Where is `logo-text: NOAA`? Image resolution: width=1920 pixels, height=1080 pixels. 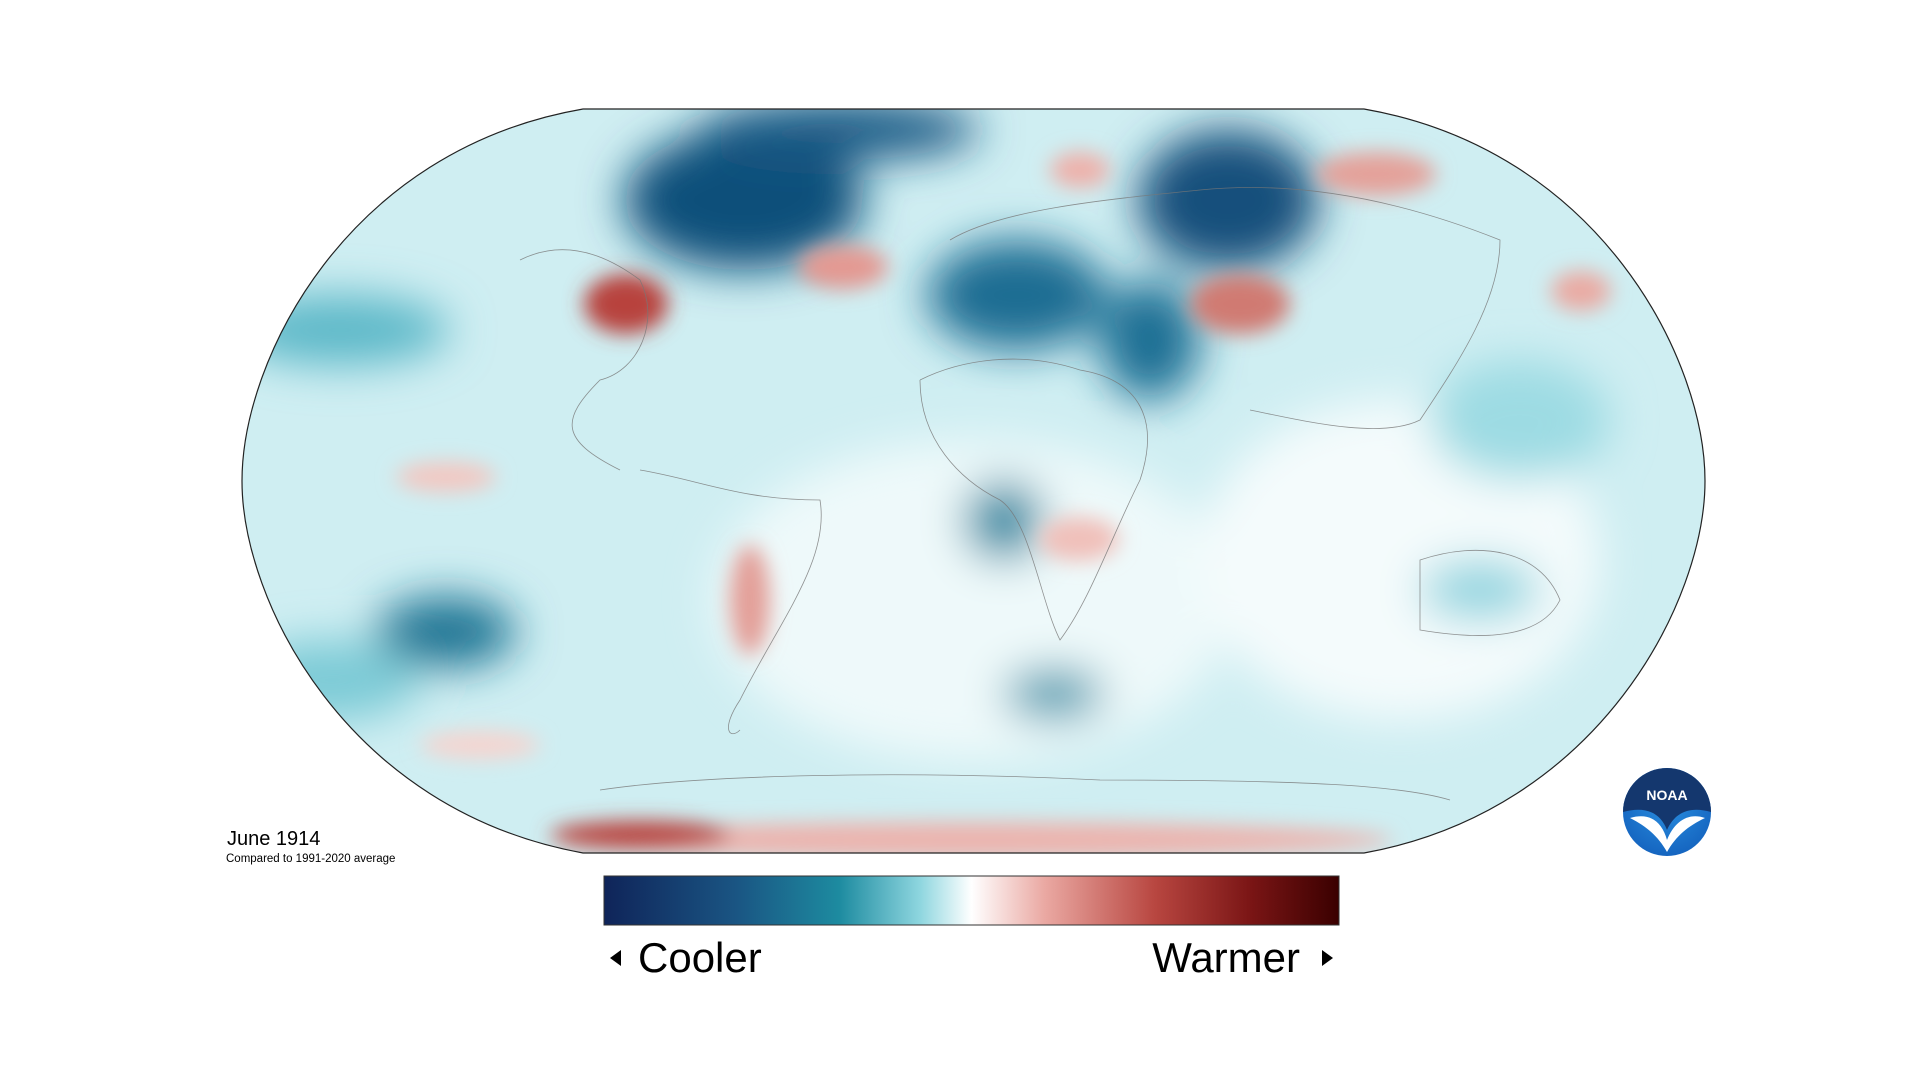
logo-text: NOAA is located at coordinates (1666, 795).